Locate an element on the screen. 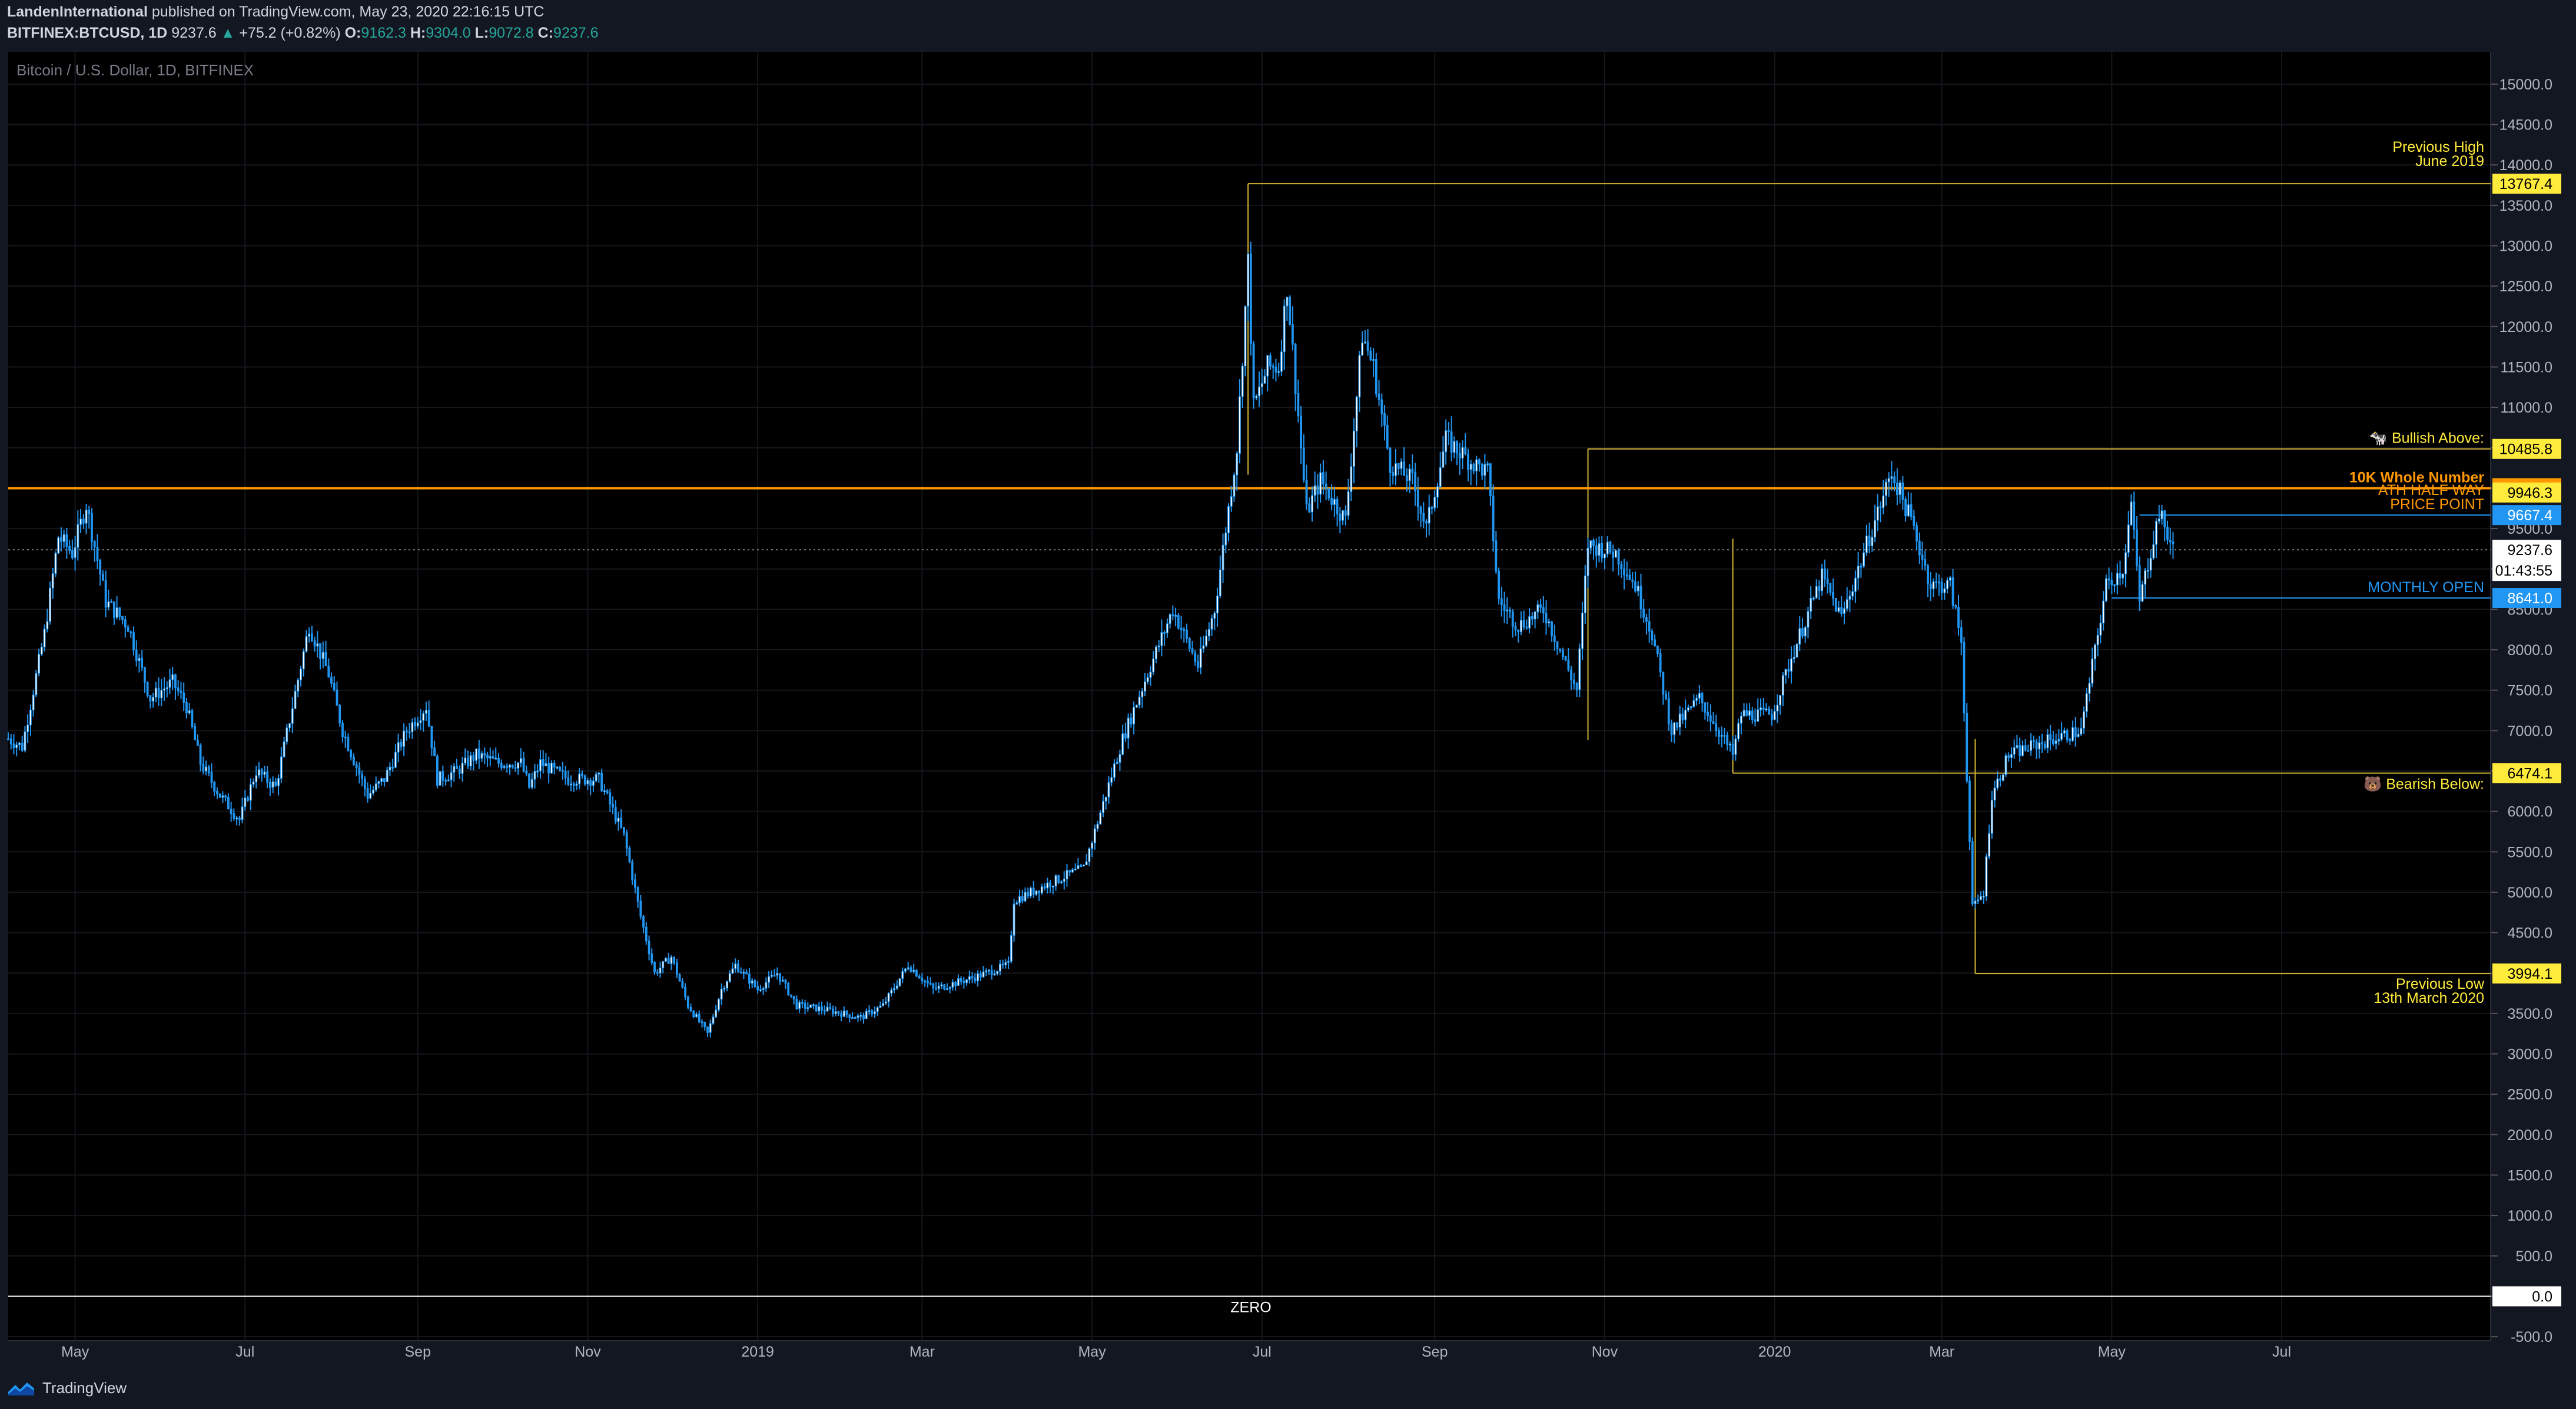 This screenshot has width=2576, height=1409. x-tick-label: 2019 is located at coordinates (757, 1352).